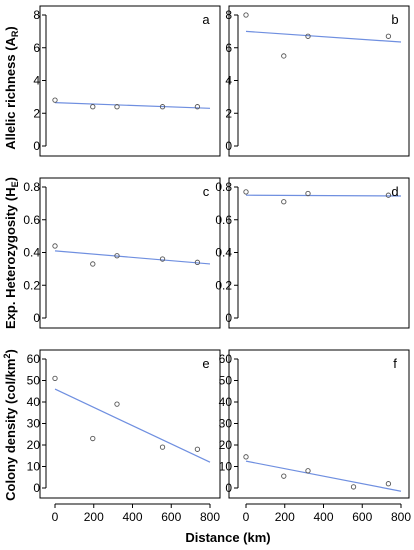 The width and height of the screenshot is (414, 550). I want to click on panel-c: 0 0.2 0.4 0.6 0.8 c, so click(122, 253).